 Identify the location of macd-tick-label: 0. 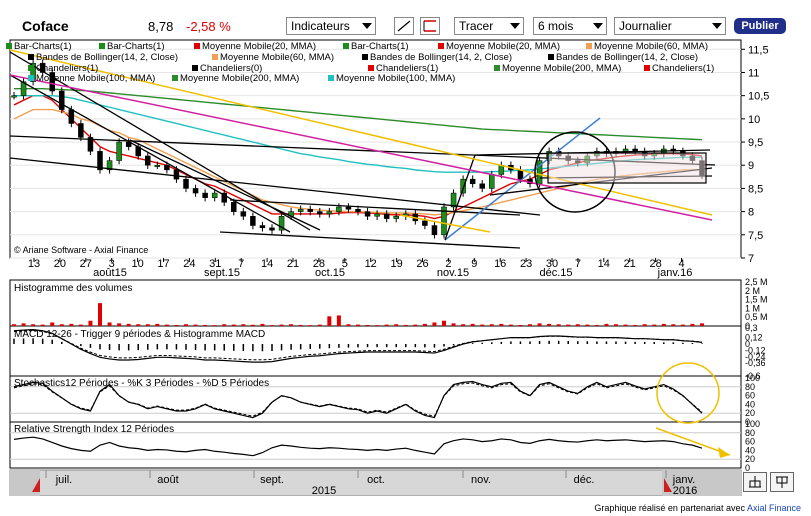
(747, 344).